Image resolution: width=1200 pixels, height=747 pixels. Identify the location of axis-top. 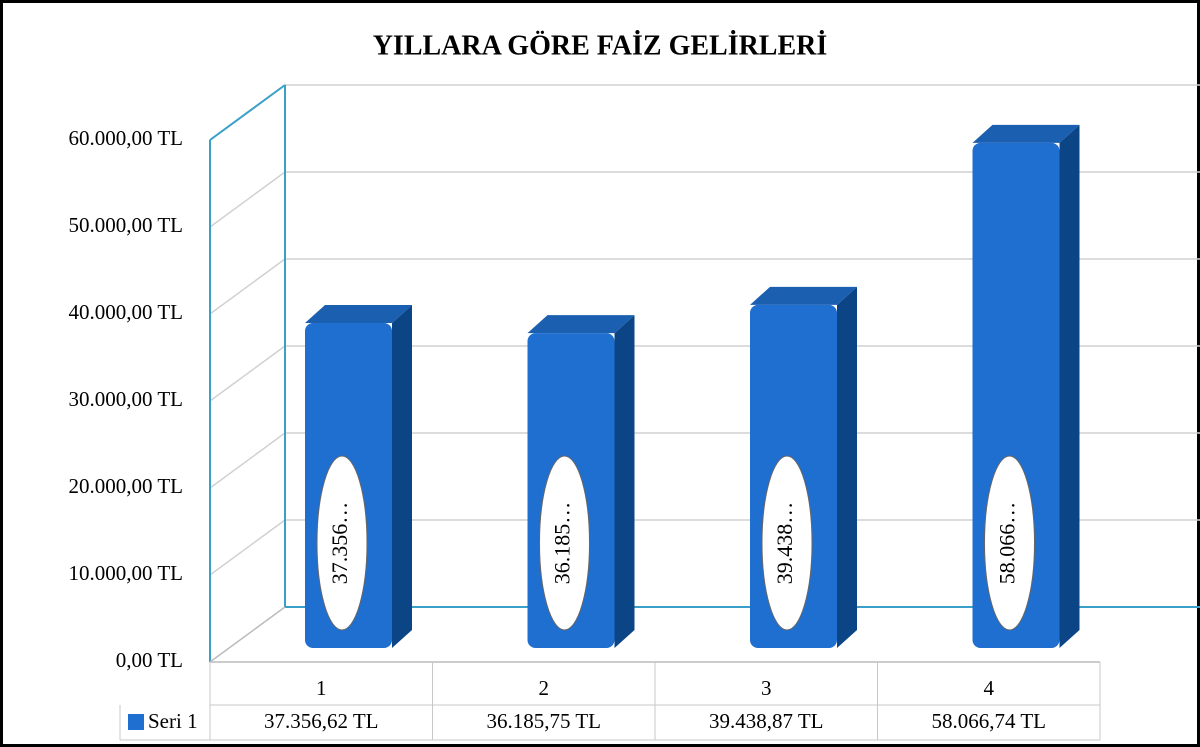
(247, 112).